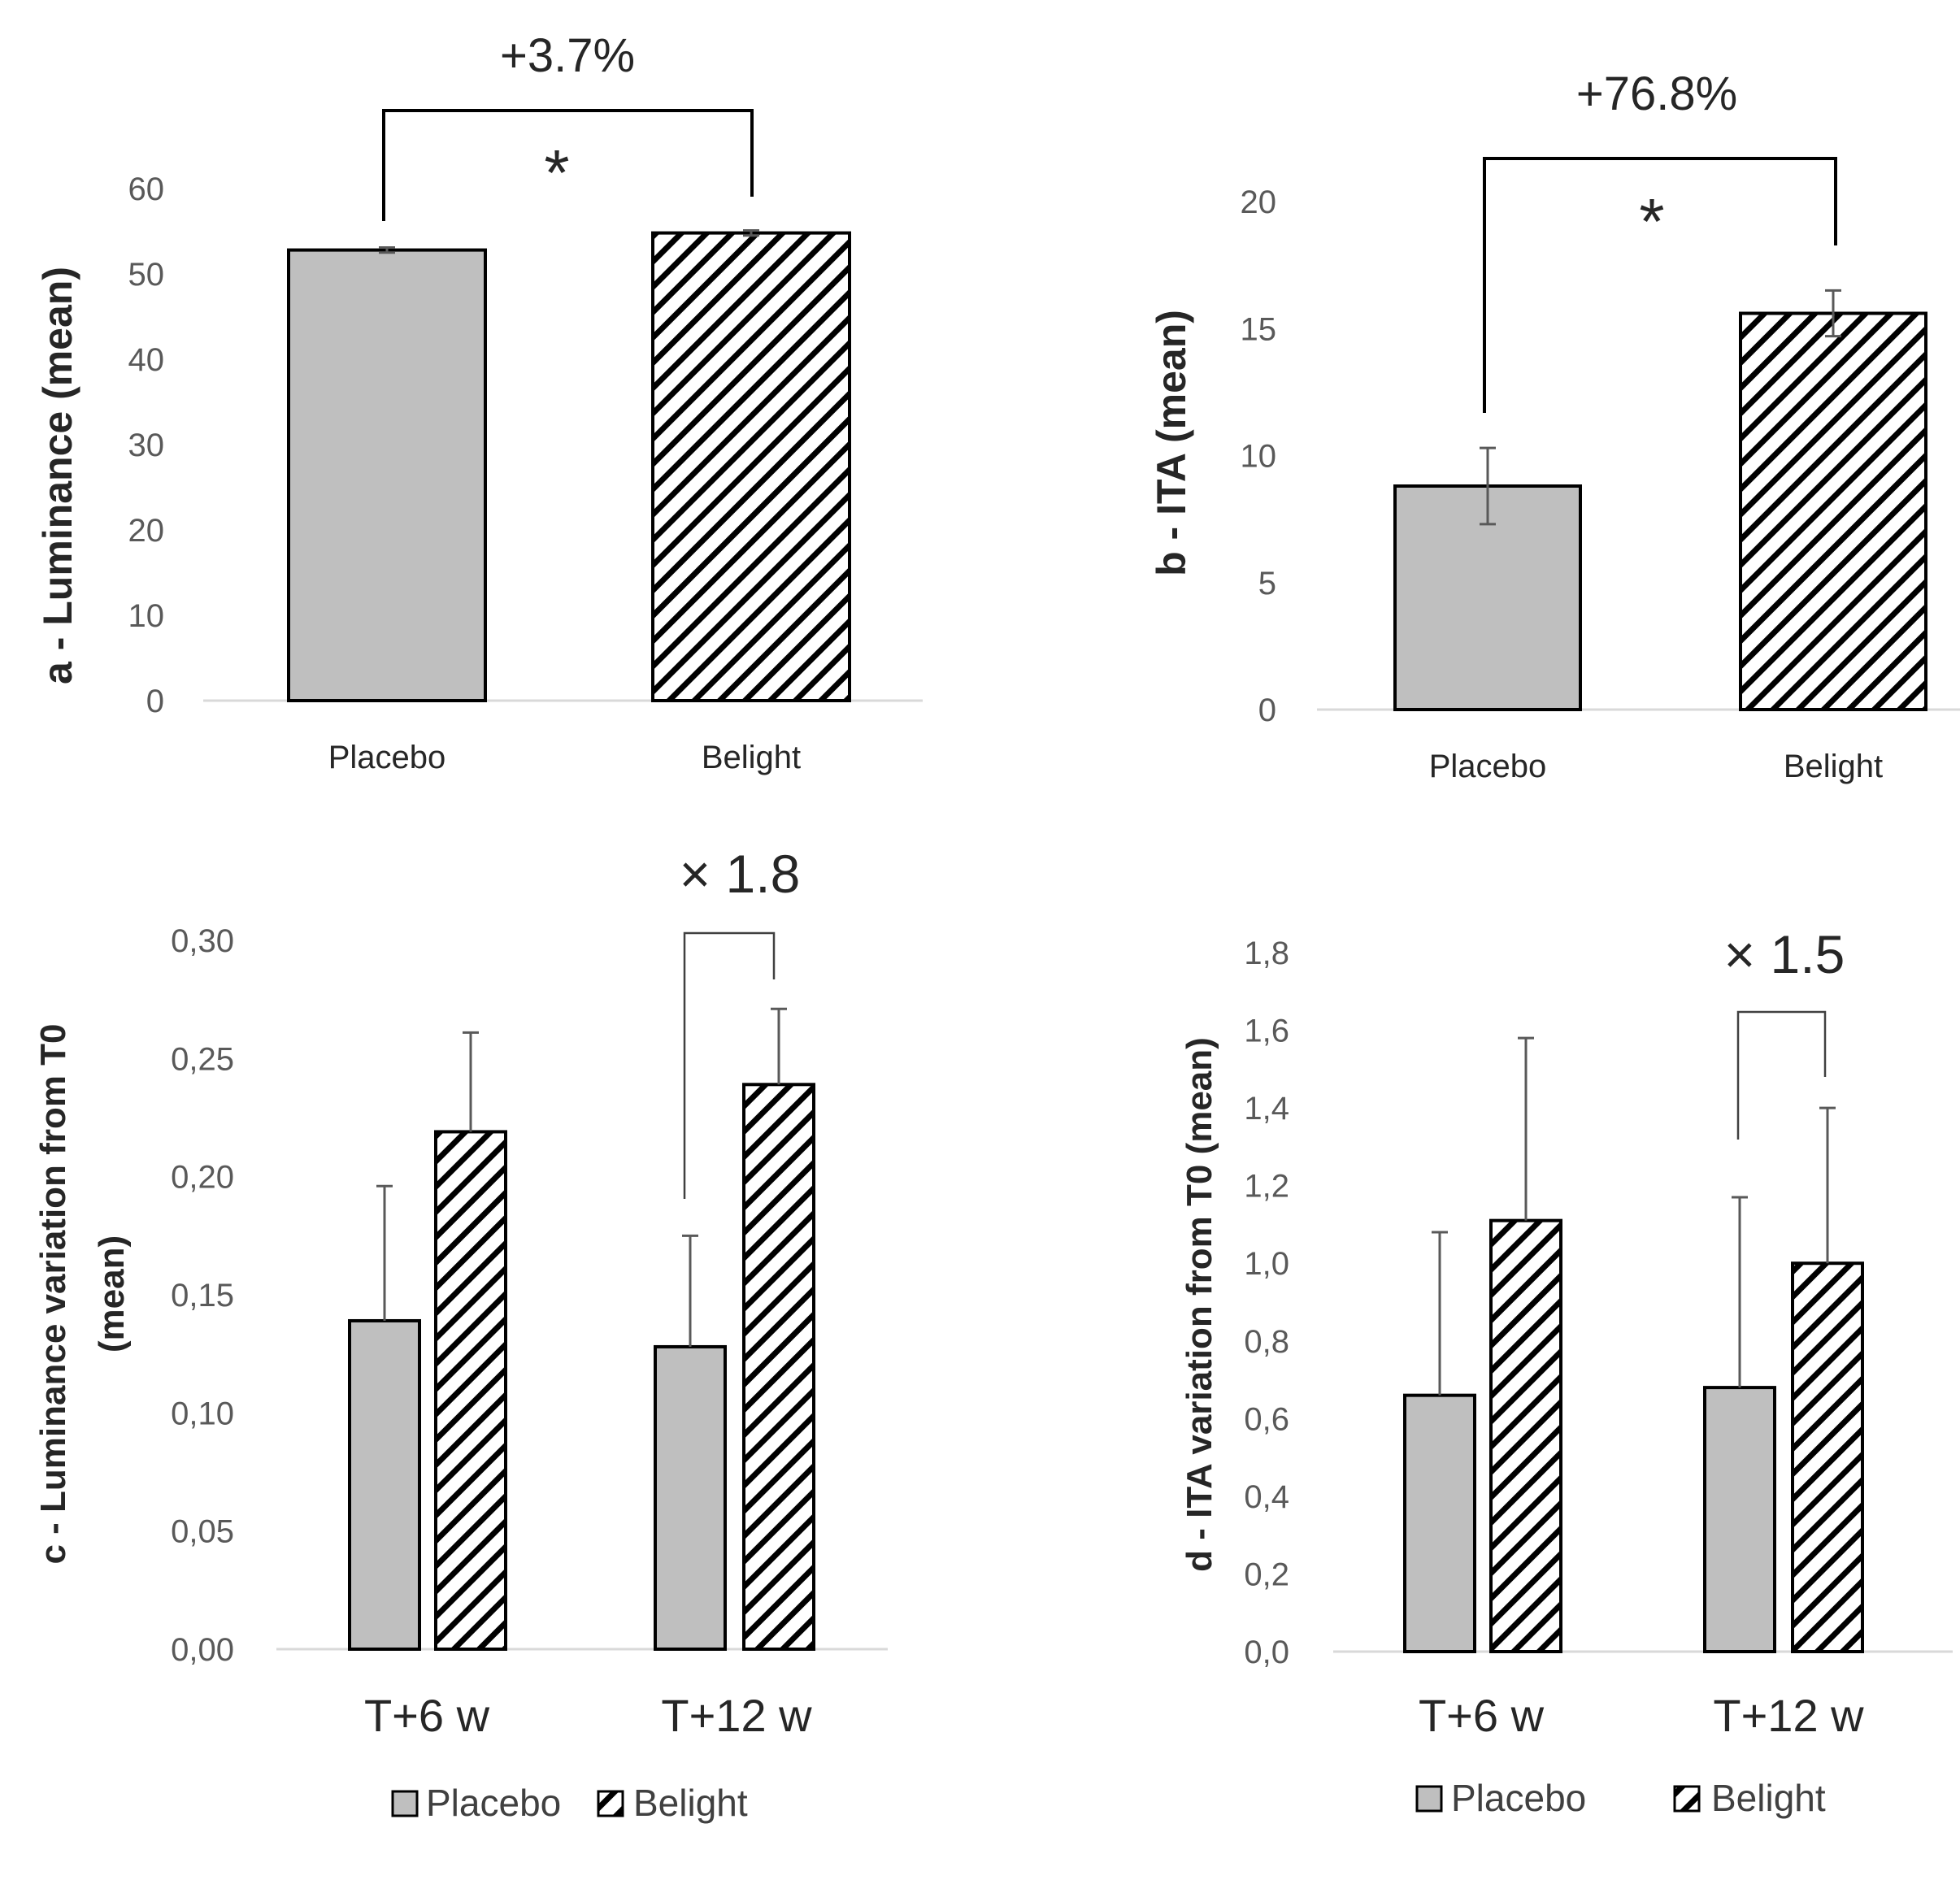 The height and width of the screenshot is (1880, 1960). I want to click on chart-c-annotation: × 1.8, so click(741, 874).